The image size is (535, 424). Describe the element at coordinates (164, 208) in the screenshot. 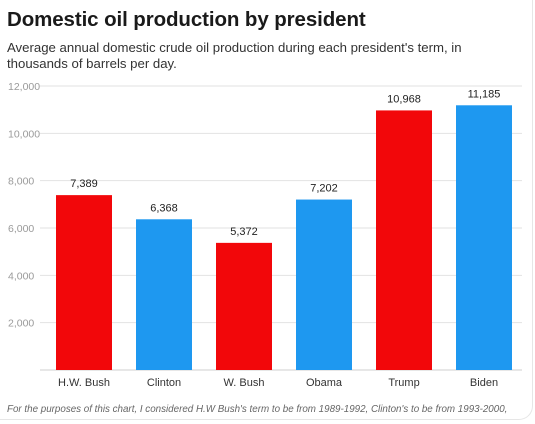

I see `data-label: 6,368` at that location.